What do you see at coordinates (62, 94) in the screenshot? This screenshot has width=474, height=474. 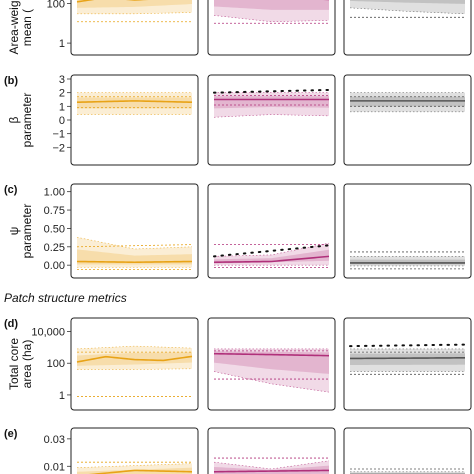 I see `y-tick-label-b-4: 2` at bounding box center [62, 94].